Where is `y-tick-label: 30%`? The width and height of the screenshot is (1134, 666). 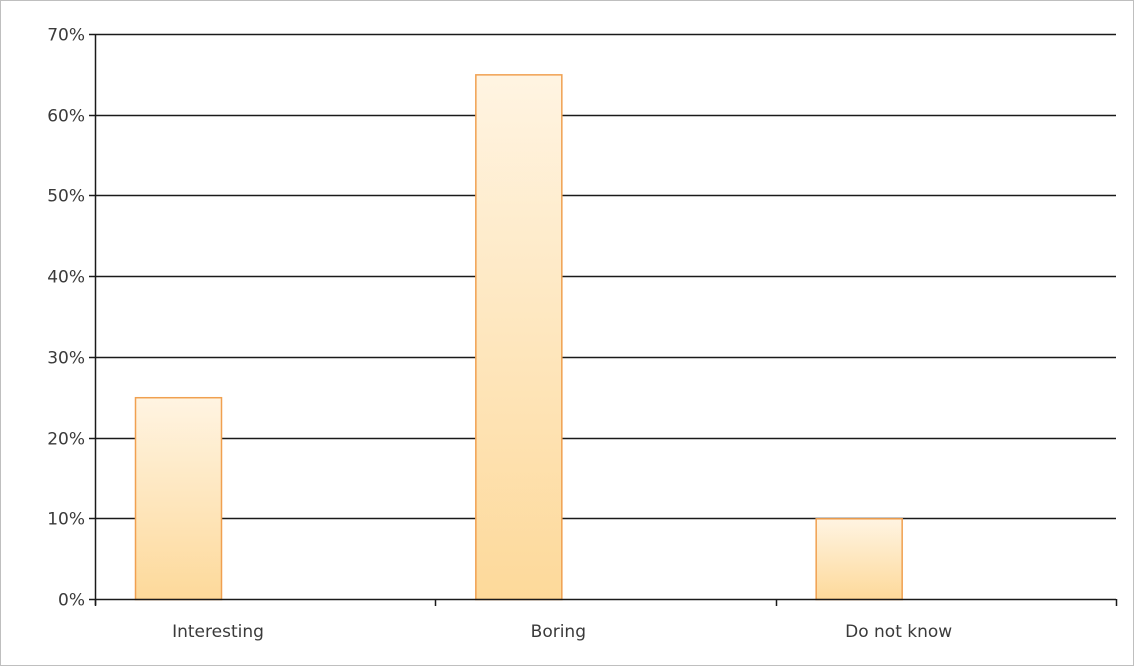 y-tick-label: 30% is located at coordinates (66, 359).